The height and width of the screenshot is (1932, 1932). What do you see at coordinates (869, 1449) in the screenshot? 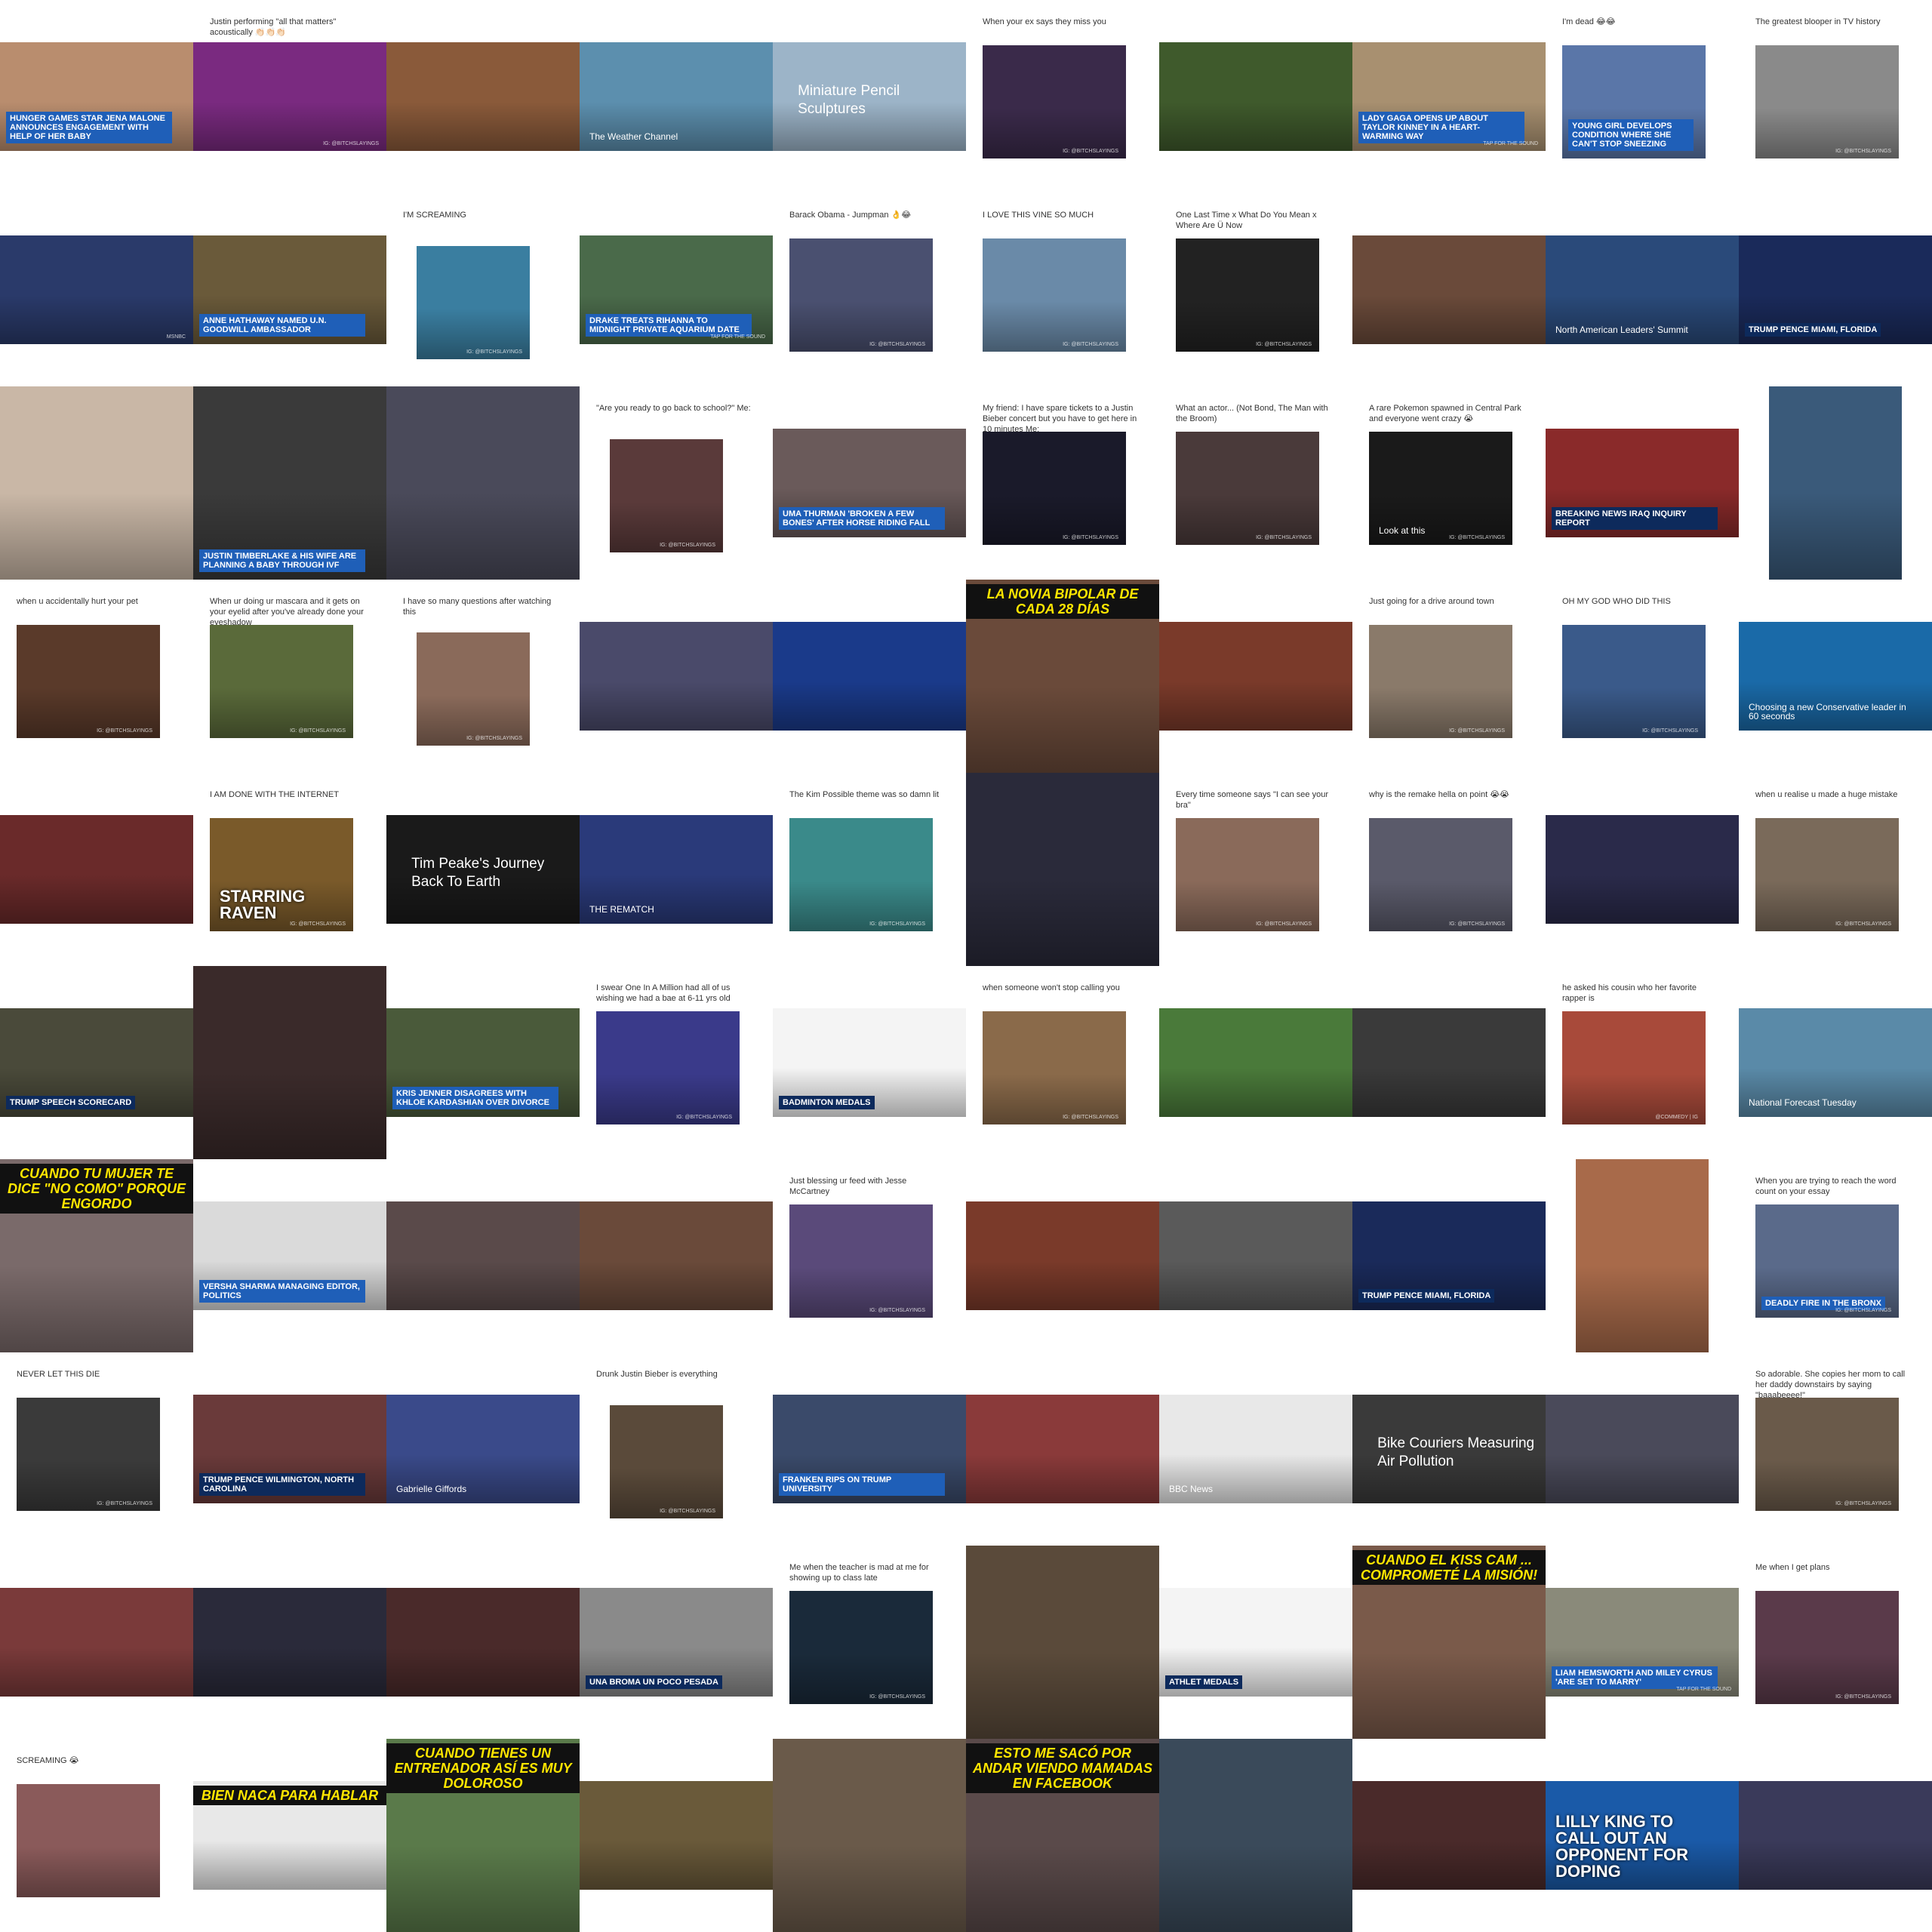
I see `video-frame: Franken rips on Trump University` at bounding box center [869, 1449].